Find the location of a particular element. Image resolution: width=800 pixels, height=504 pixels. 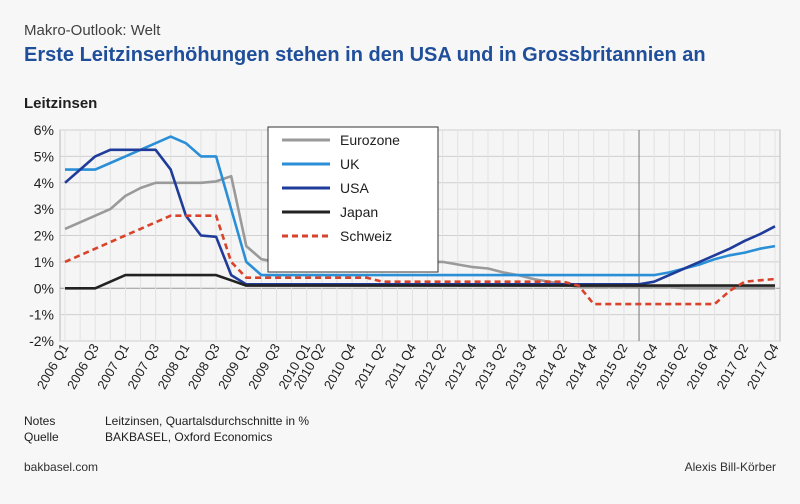

source-row: Quelle BAKBASEL, Oxford Economics is located at coordinates (166, 438).